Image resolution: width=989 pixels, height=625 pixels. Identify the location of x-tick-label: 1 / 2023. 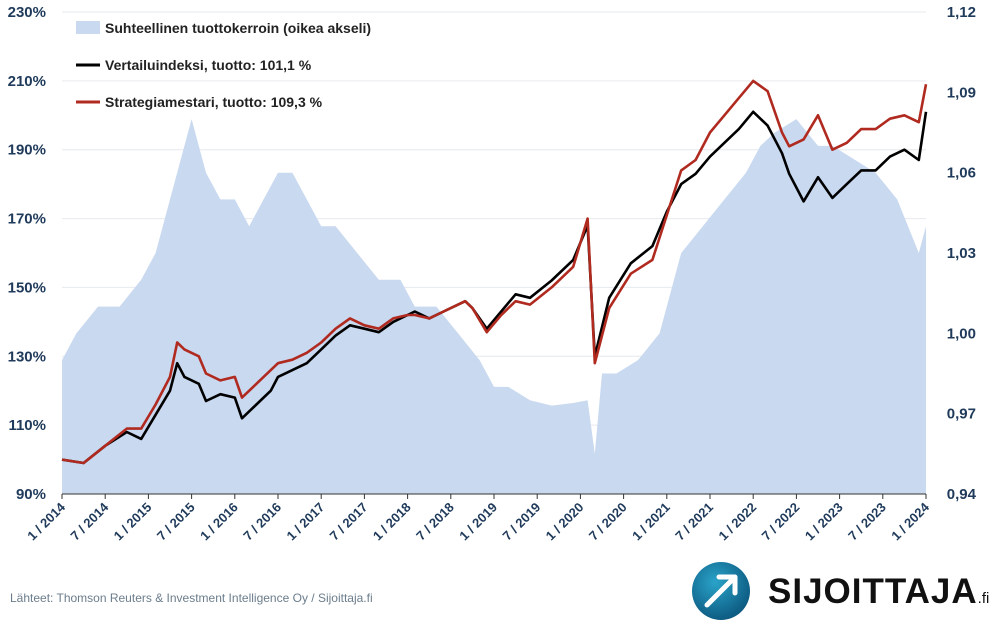
(824, 522).